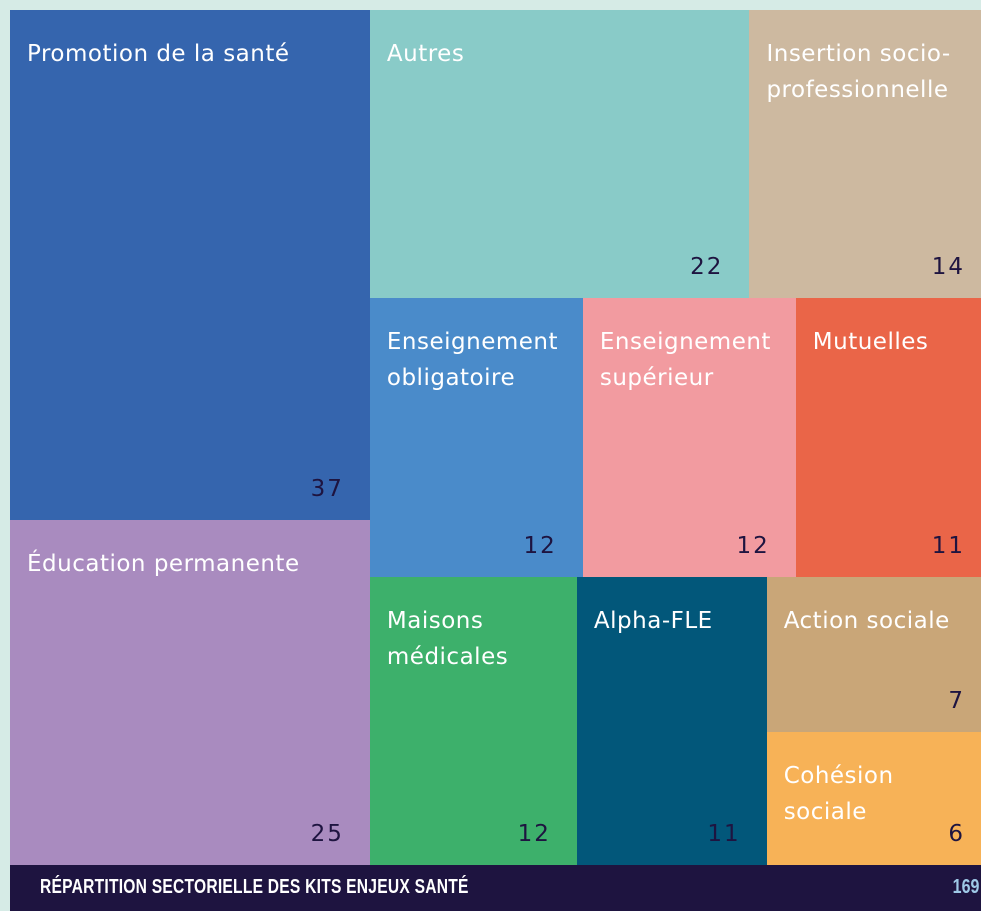  I want to click on cell-label: Autres, so click(425, 54).